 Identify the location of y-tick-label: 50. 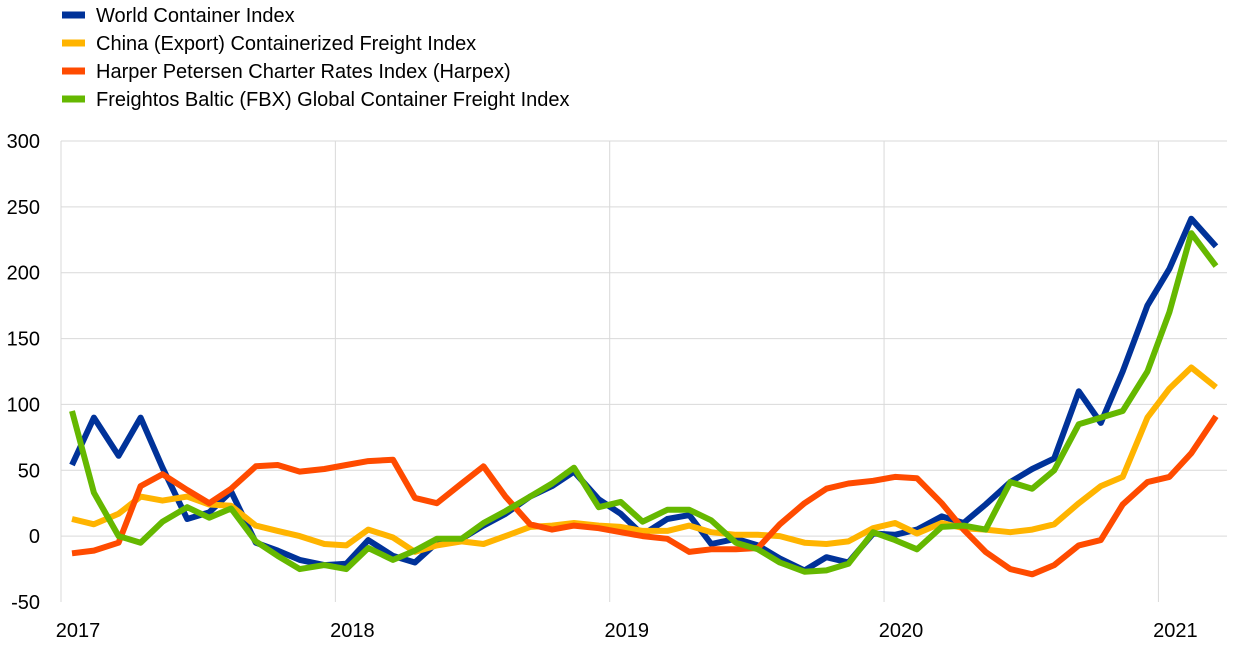
(29, 471).